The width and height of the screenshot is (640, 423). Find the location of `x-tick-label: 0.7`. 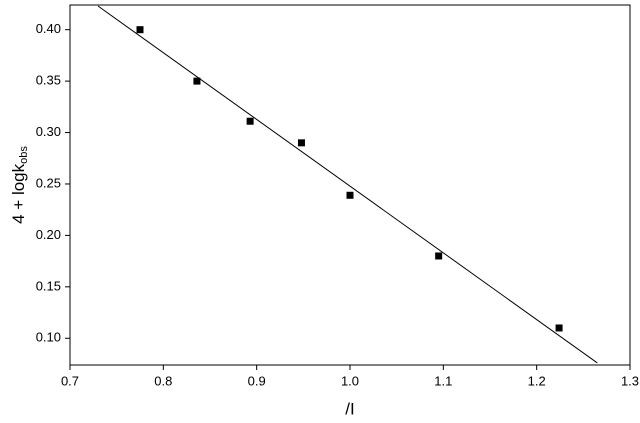

x-tick-label: 0.7 is located at coordinates (70, 380).